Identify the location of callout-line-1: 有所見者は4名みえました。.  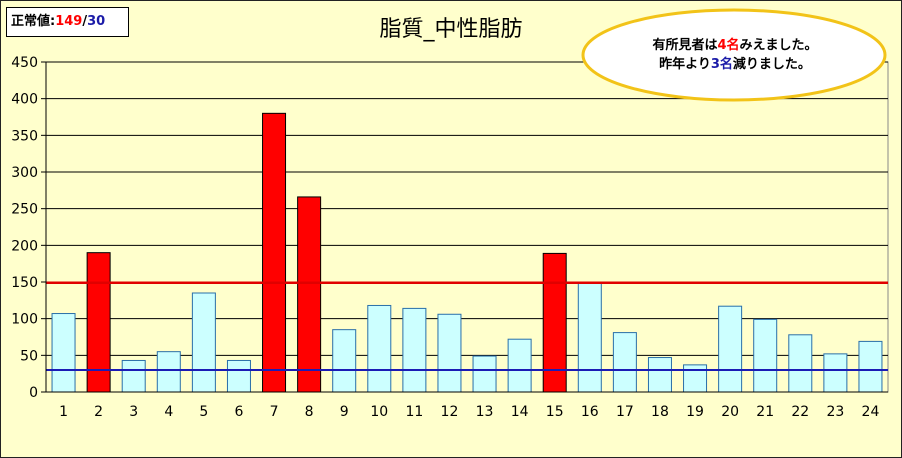
(735, 45).